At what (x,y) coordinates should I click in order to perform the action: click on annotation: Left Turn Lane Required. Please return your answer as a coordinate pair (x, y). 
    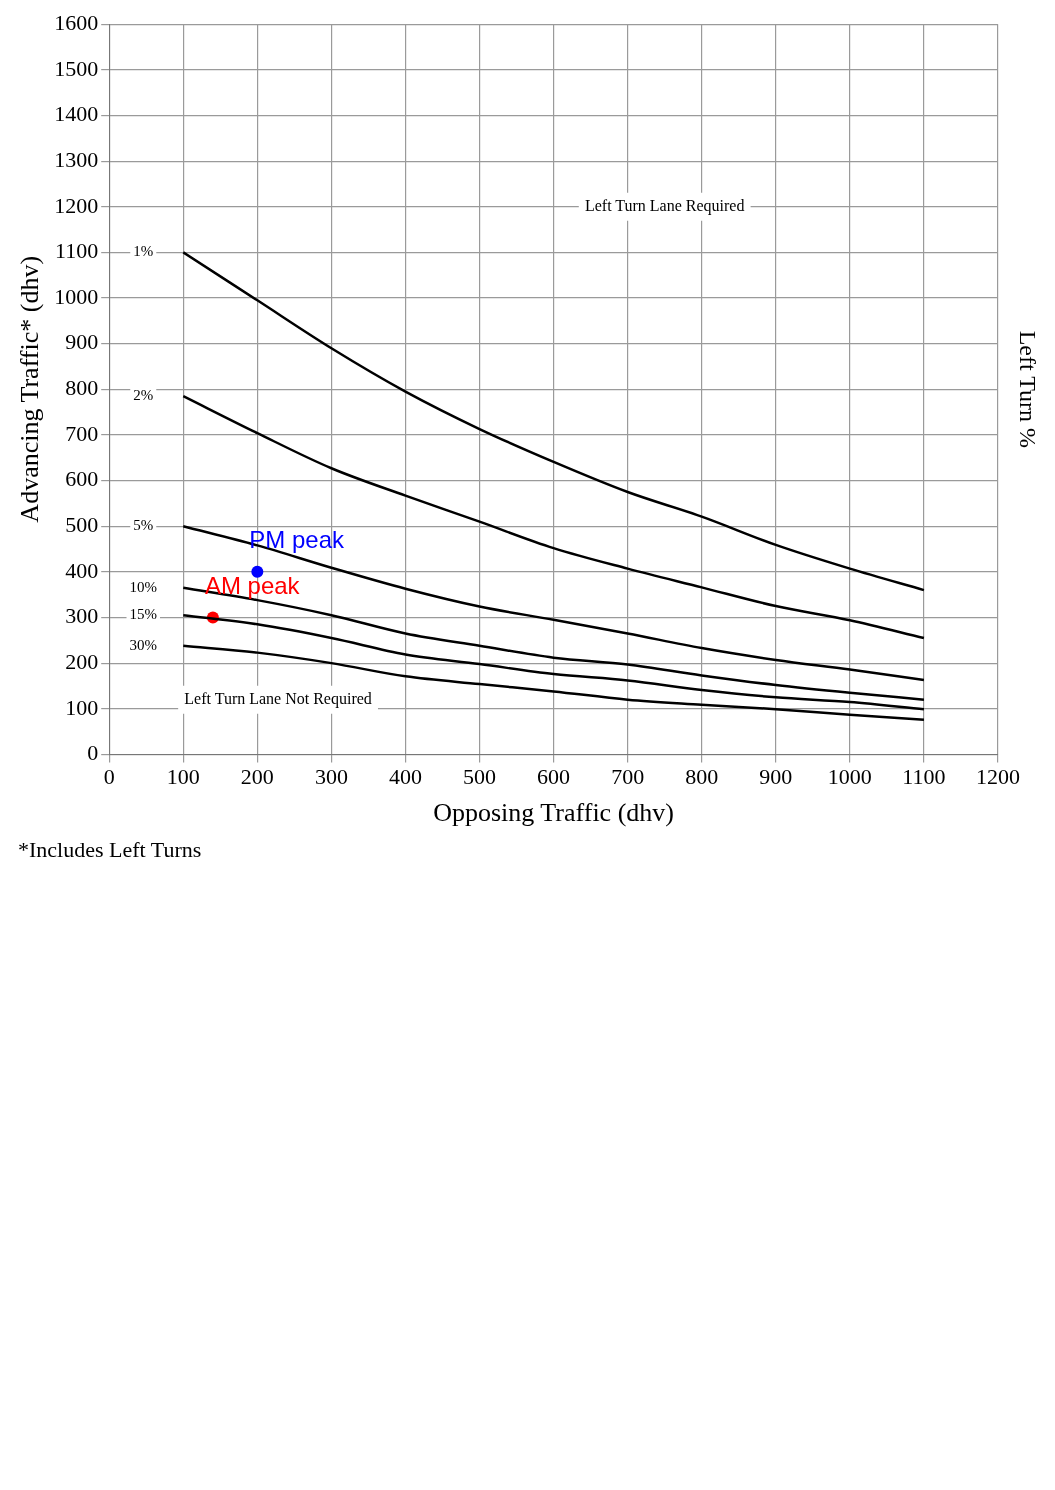
    Looking at the image, I should click on (664, 205).